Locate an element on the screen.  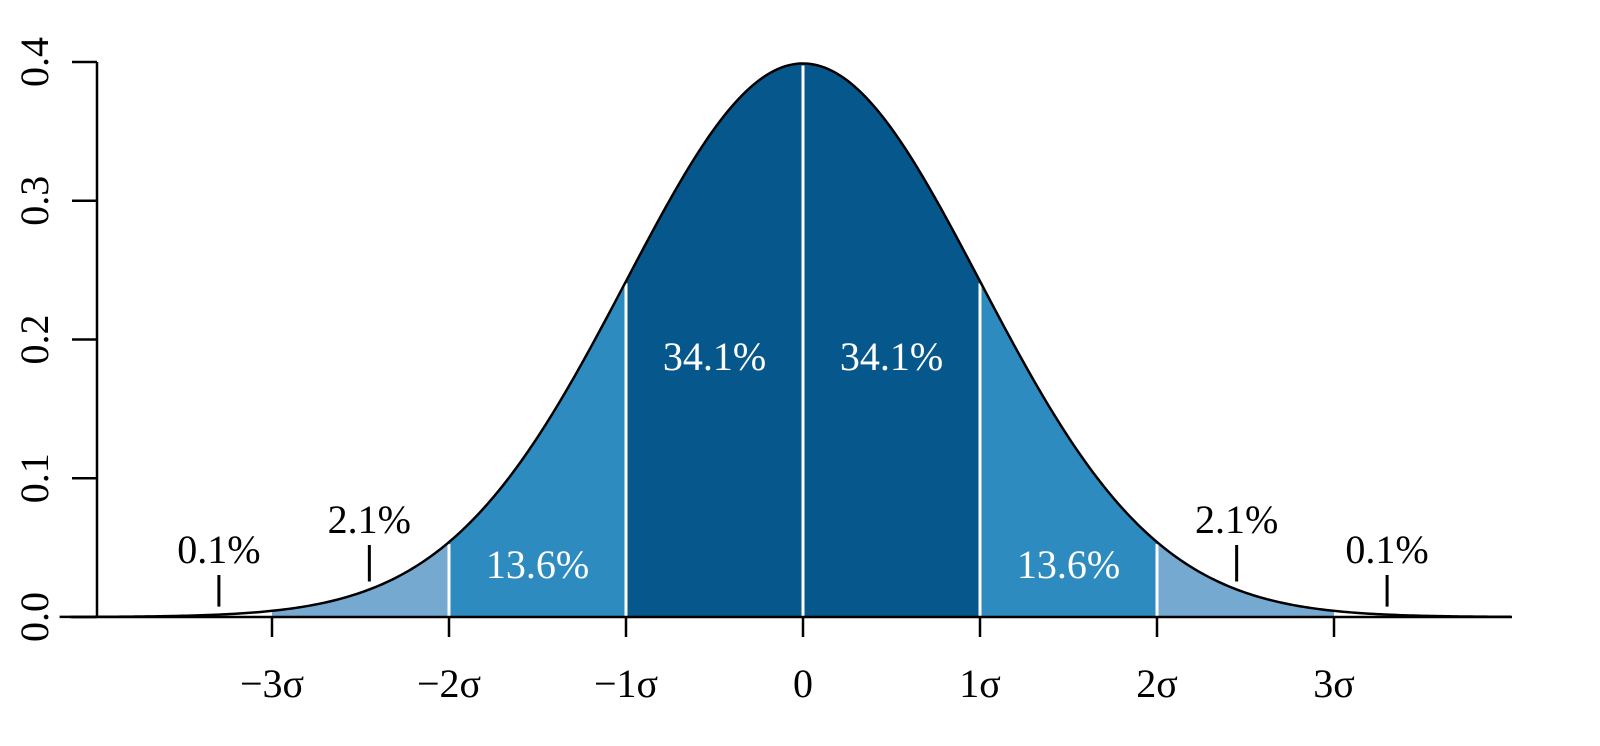
x-tick-label: −3σ is located at coordinates (272, 683).